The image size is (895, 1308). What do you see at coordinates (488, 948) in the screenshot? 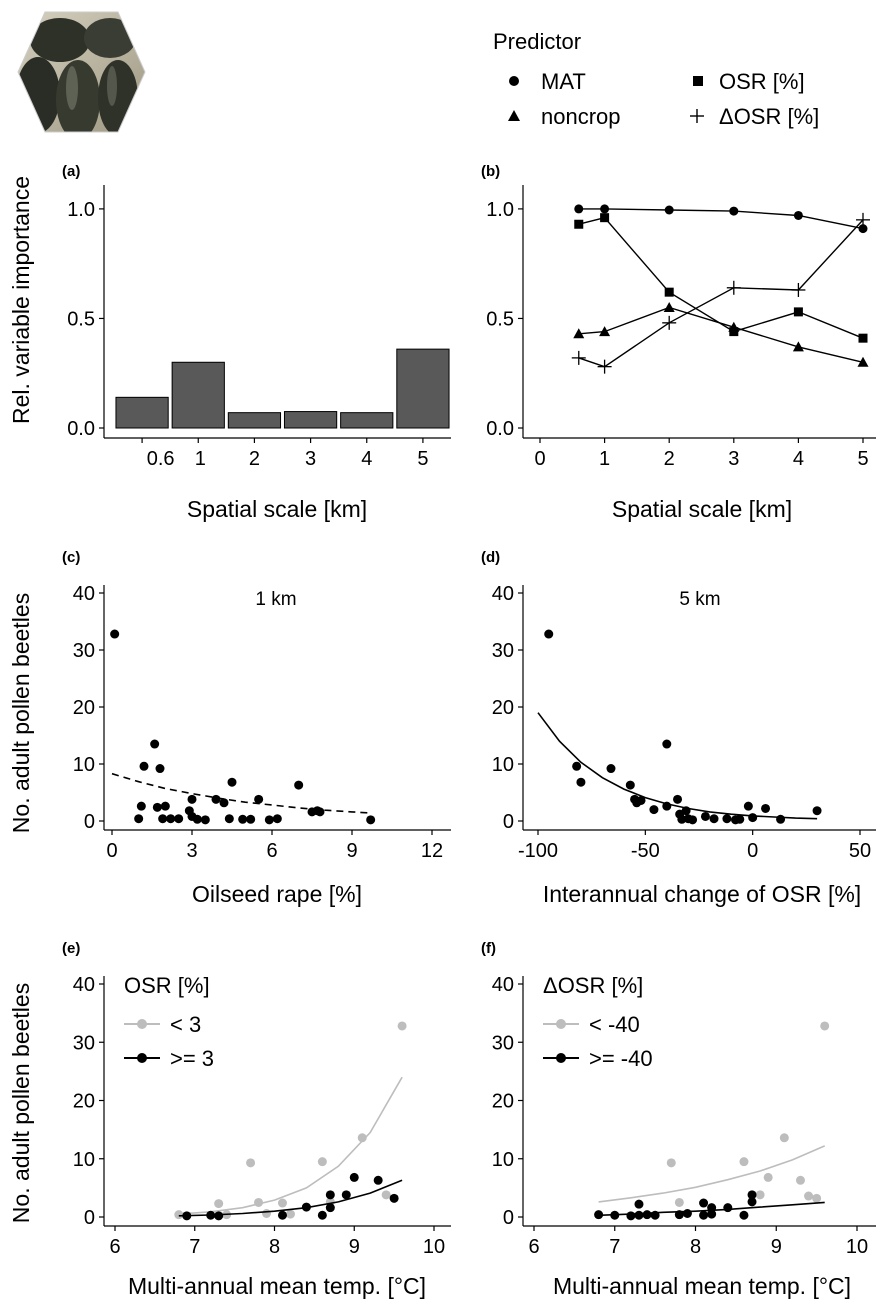
I see `panel-label: (f)` at bounding box center [488, 948].